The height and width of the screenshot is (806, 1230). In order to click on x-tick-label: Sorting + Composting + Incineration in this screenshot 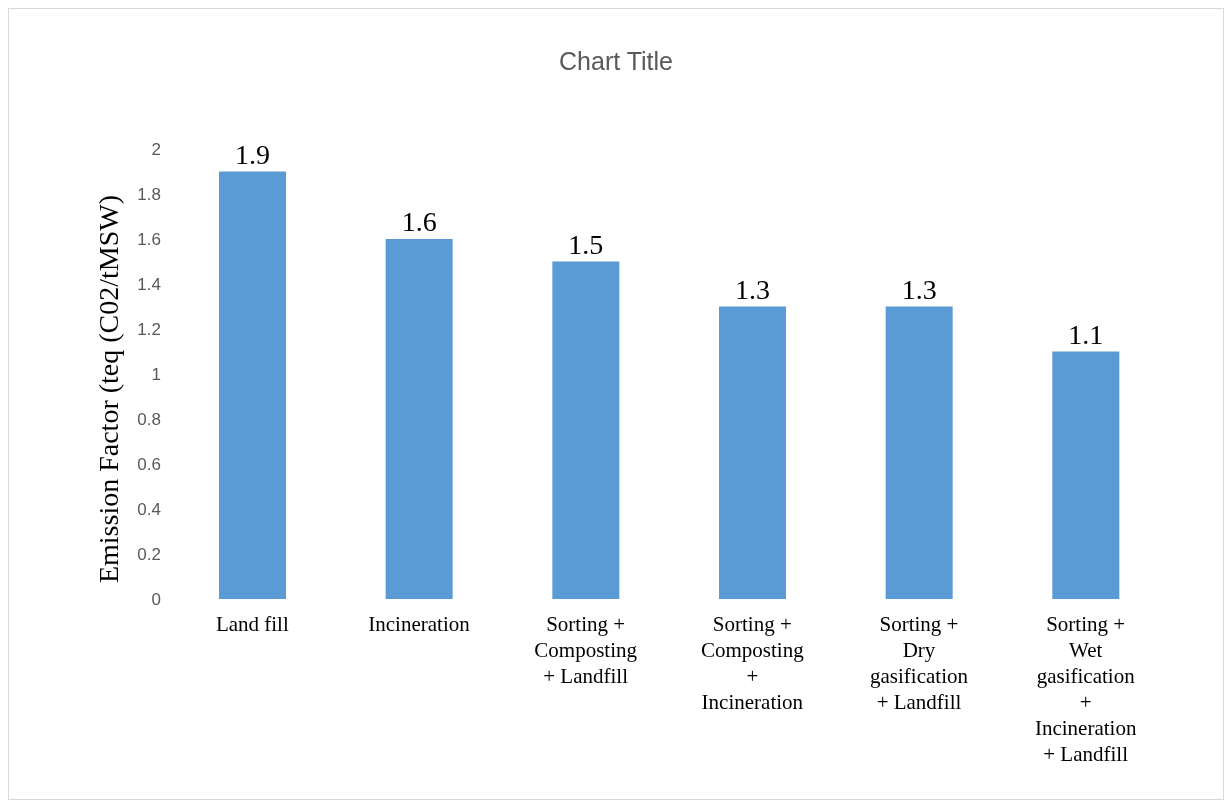, I will do `click(752, 663)`.